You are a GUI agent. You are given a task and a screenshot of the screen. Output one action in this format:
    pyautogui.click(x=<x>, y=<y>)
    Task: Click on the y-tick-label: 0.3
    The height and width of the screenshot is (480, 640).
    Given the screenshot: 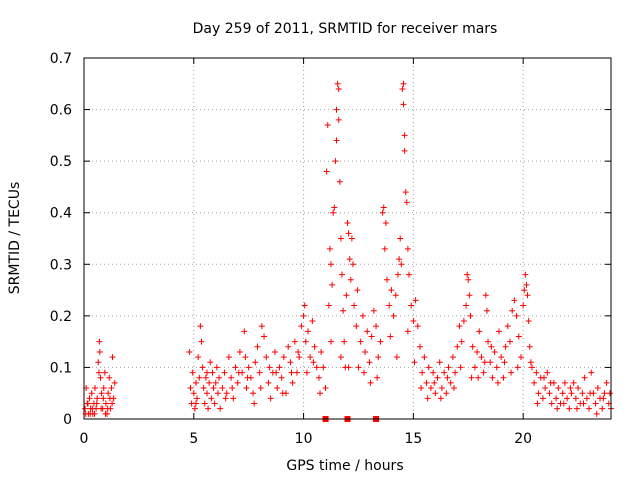 What is the action you would take?
    pyautogui.click(x=61, y=265)
    